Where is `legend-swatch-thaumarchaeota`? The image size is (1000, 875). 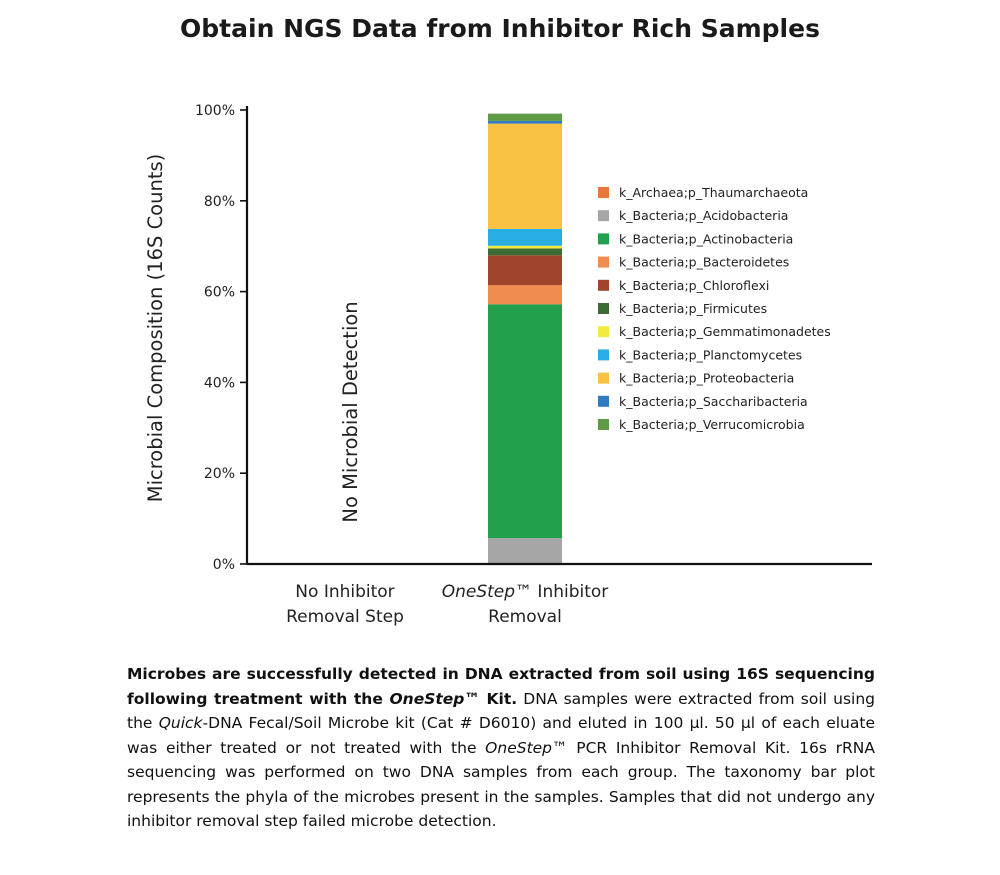
legend-swatch-thaumarchaeota is located at coordinates (603, 192).